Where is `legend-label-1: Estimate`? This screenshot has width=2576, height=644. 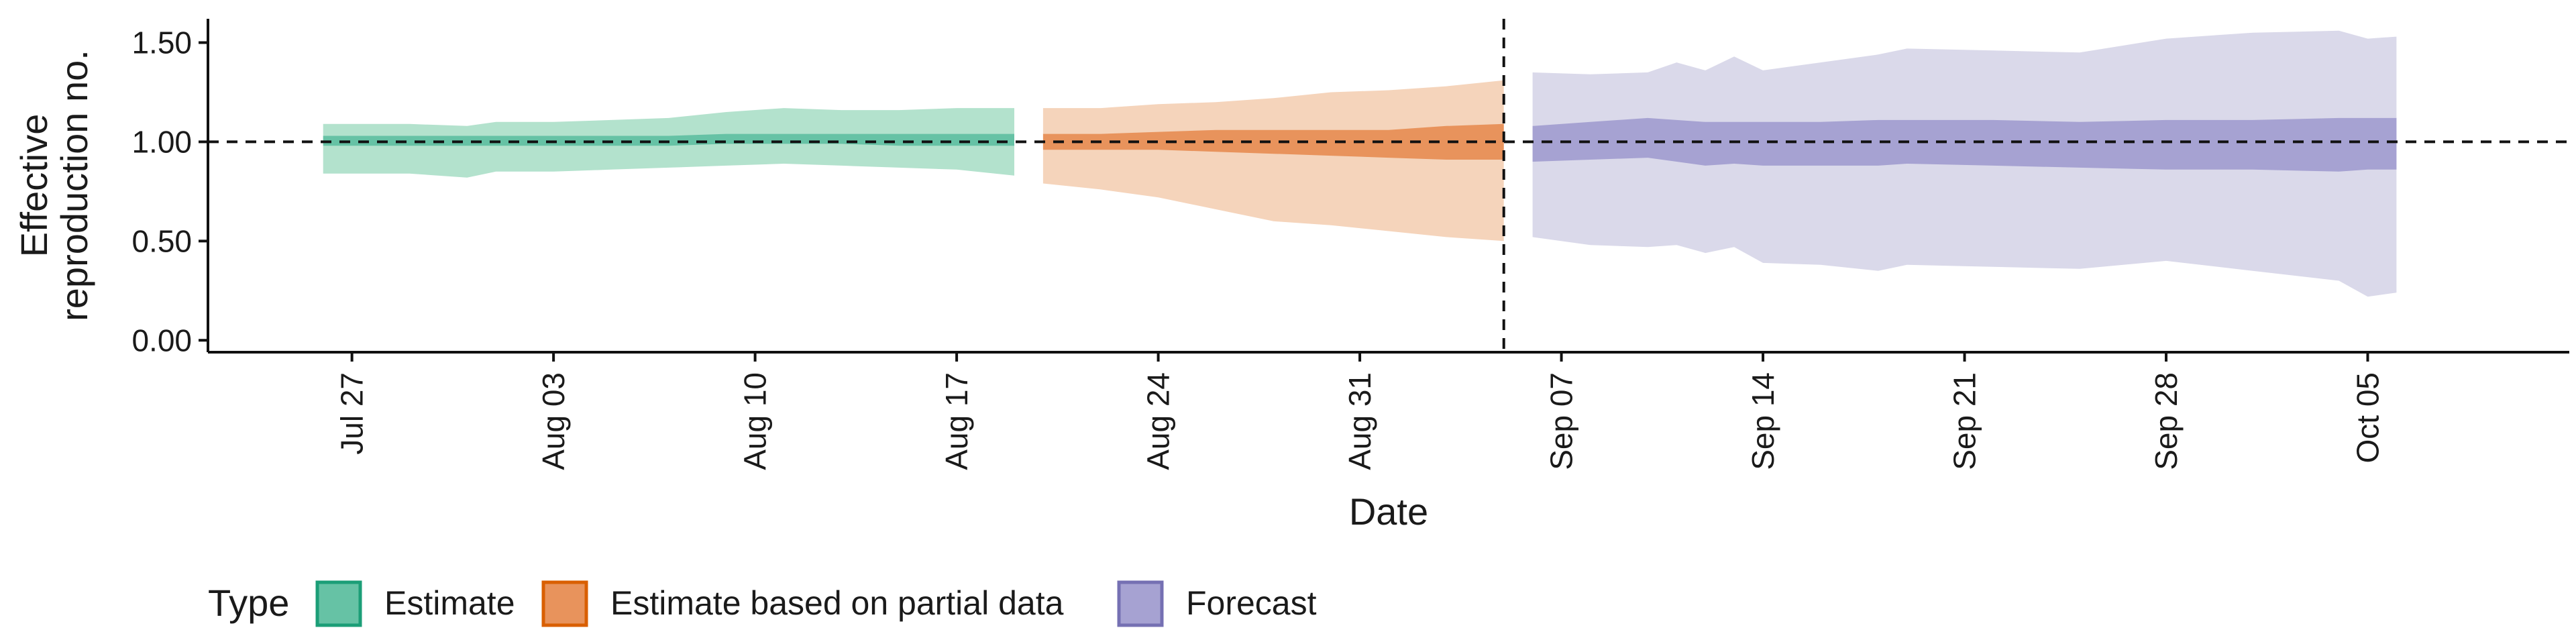 legend-label-1: Estimate is located at coordinates (449, 603).